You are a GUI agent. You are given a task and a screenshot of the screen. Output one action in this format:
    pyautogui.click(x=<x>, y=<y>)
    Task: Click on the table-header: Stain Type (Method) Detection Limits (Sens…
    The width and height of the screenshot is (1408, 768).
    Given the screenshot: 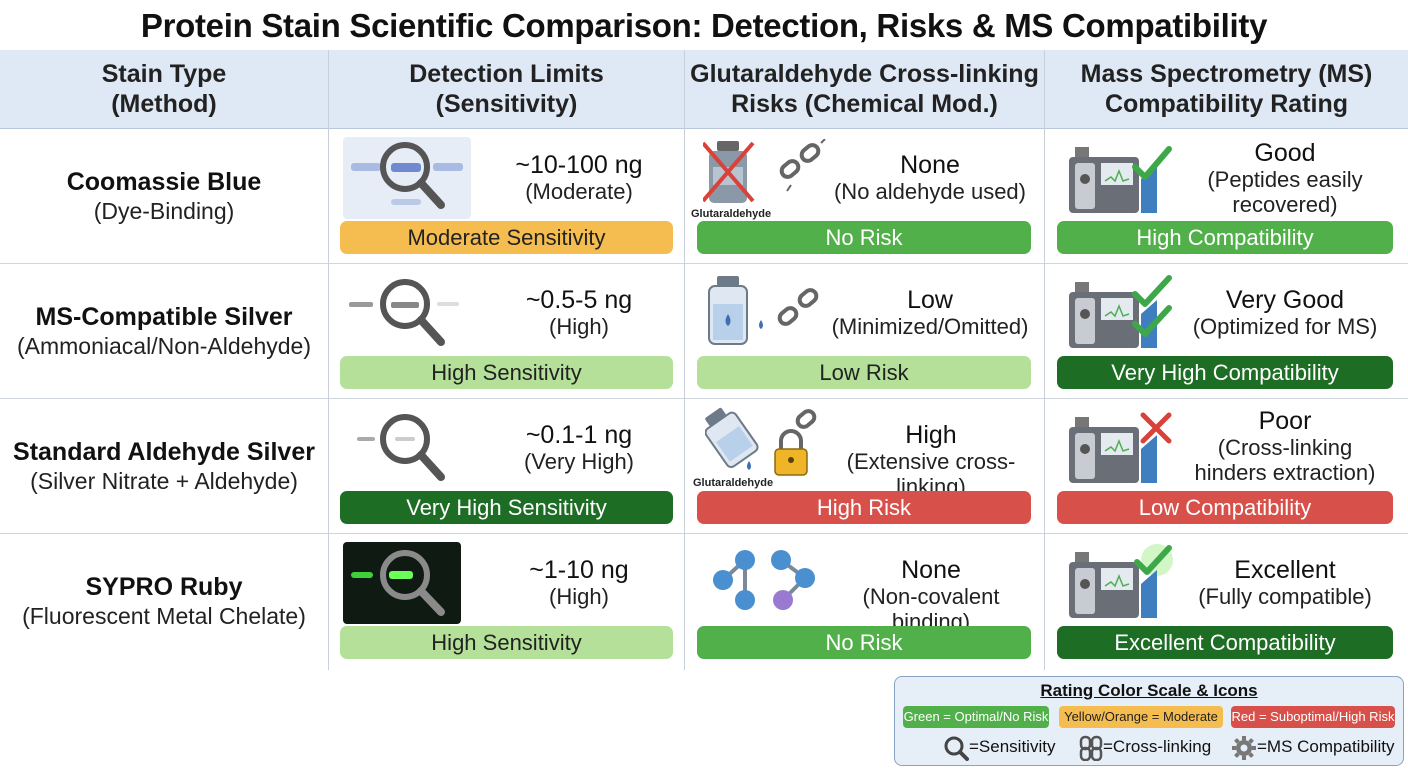 What is the action you would take?
    pyautogui.click(x=704, y=89)
    